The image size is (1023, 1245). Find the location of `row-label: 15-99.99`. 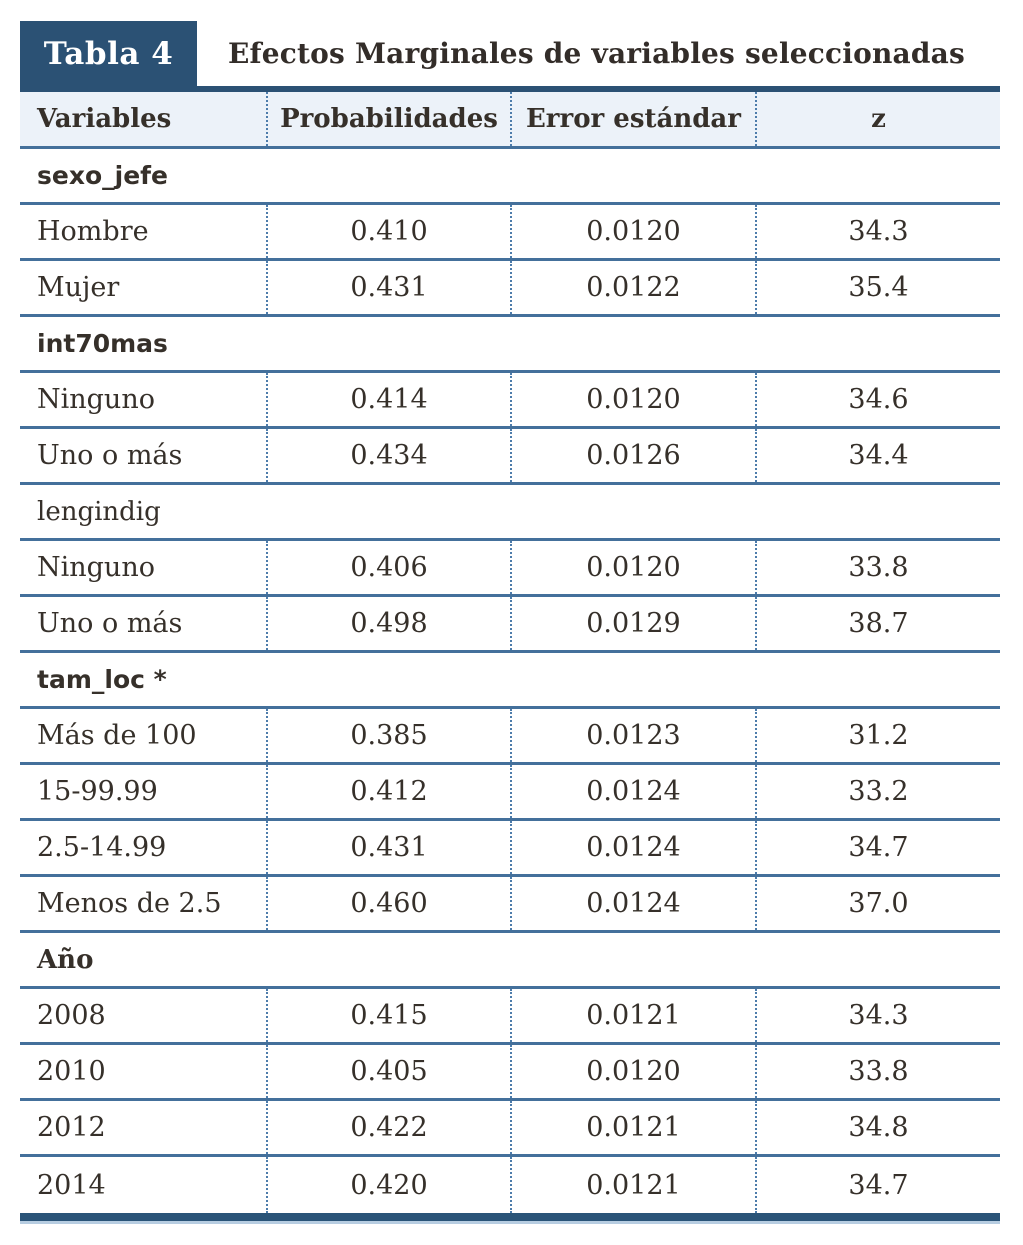

row-label: 15-99.99 is located at coordinates (97, 791).